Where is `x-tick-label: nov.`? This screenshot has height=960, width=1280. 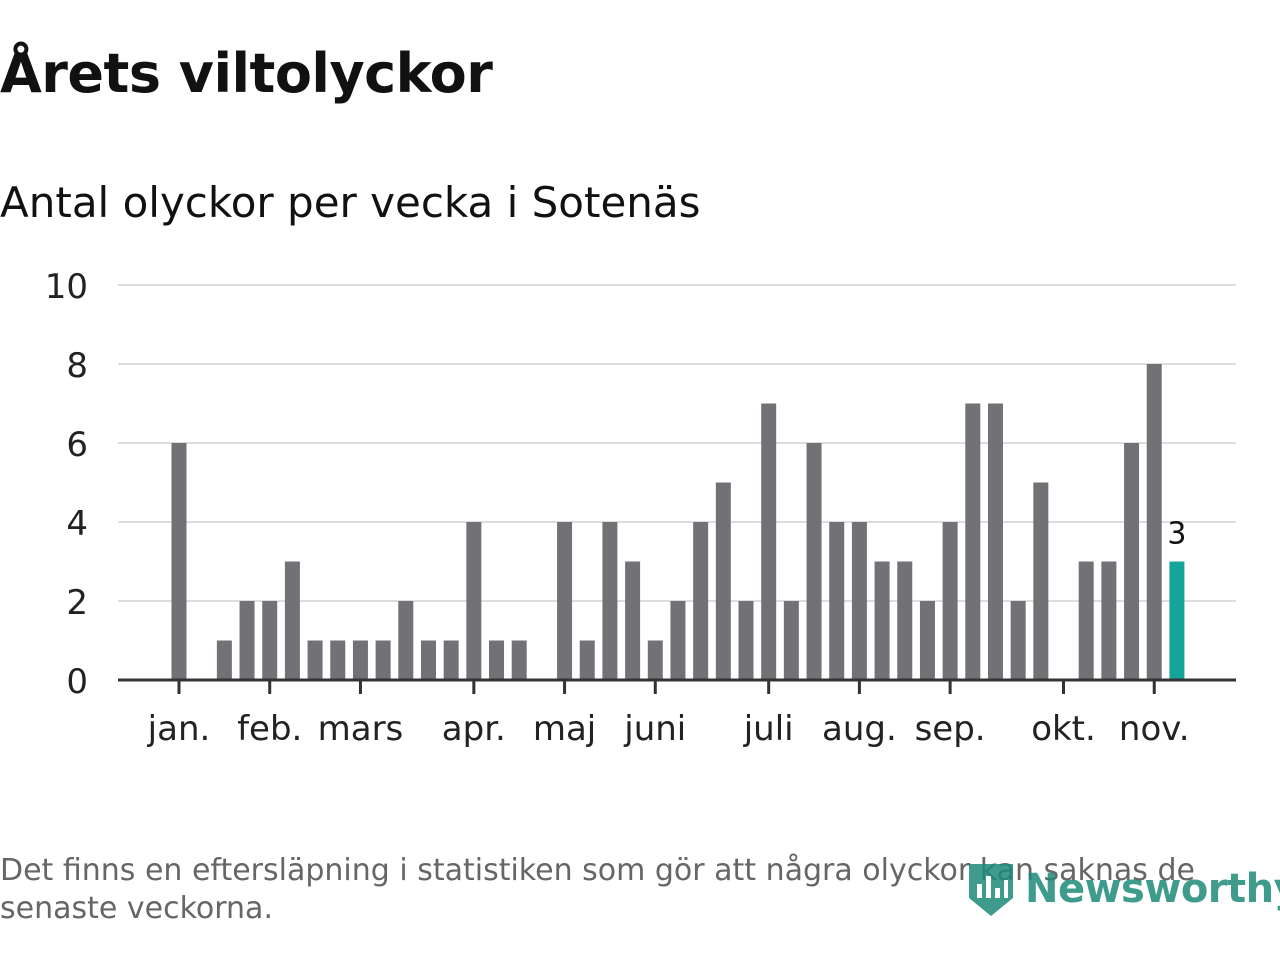 x-tick-label: nov. is located at coordinates (1154, 729).